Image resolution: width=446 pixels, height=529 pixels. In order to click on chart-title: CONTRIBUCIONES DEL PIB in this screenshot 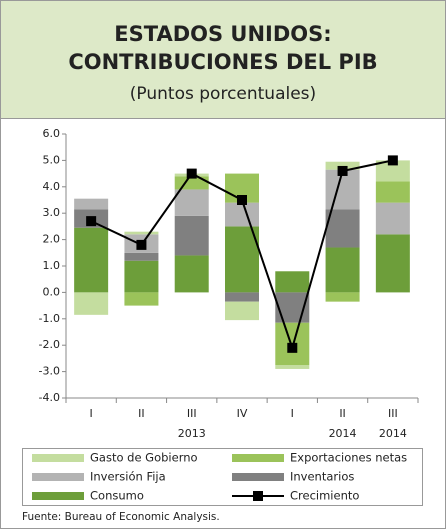, I will do `click(222, 62)`.